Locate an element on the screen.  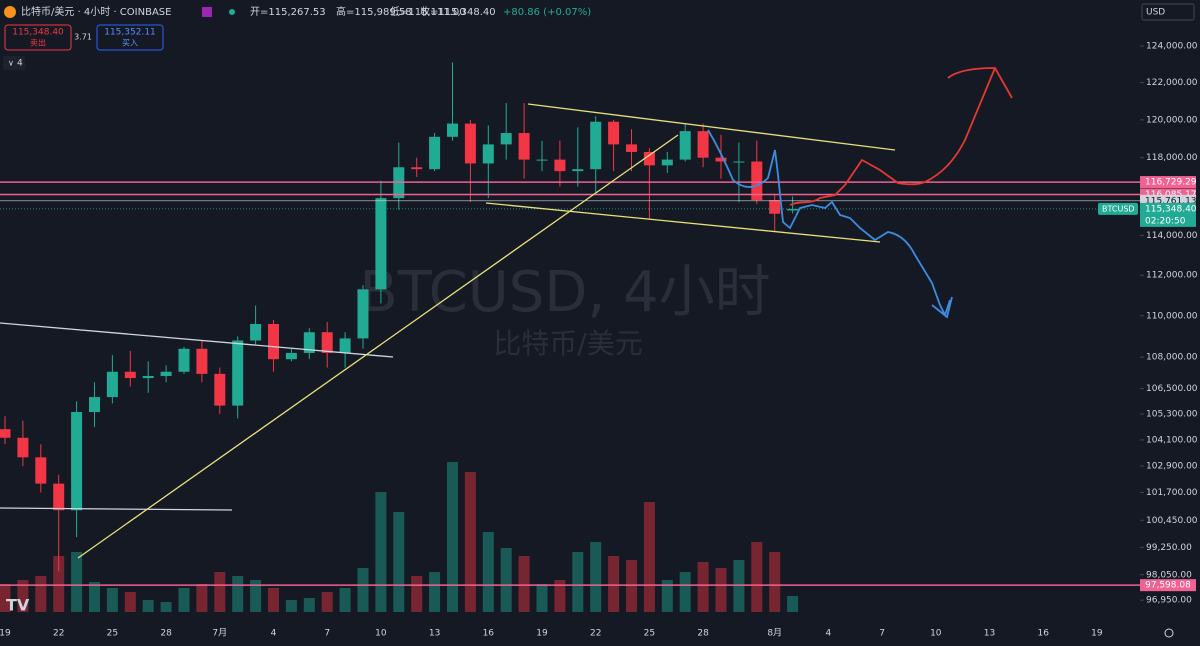
watermark-subtitle: 比特币/美元 is located at coordinates (567, 343).